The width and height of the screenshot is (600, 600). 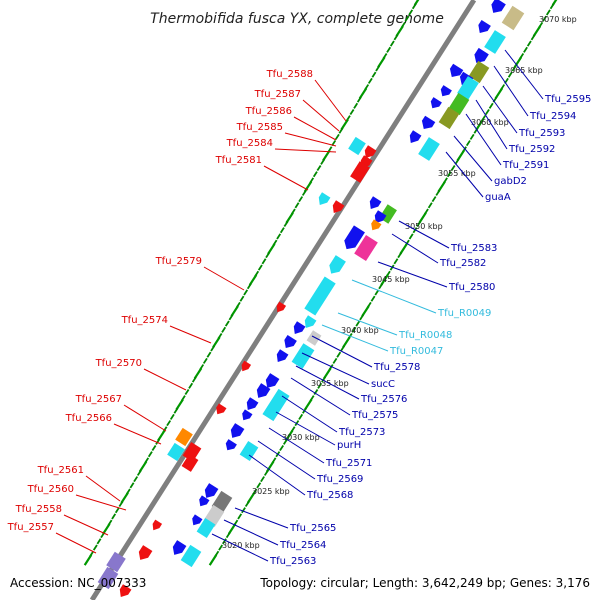 I want to click on kbp-label: 3020 kbp, so click(x=241, y=545).